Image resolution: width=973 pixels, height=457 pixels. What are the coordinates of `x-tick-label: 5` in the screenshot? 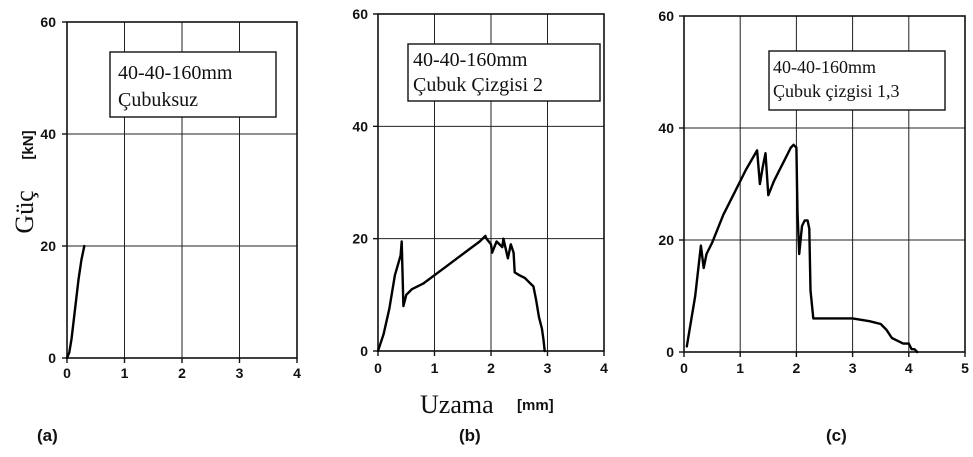 It's located at (965, 368).